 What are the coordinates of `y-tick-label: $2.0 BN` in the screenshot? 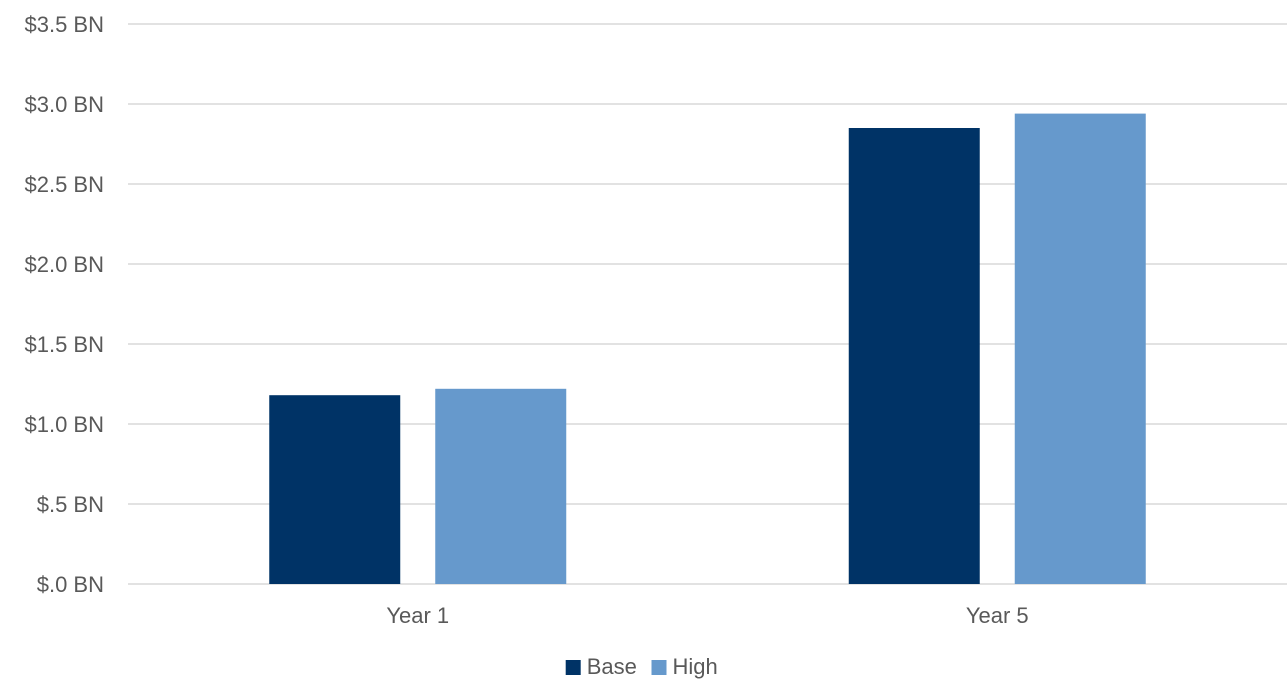 It's located at (65, 264).